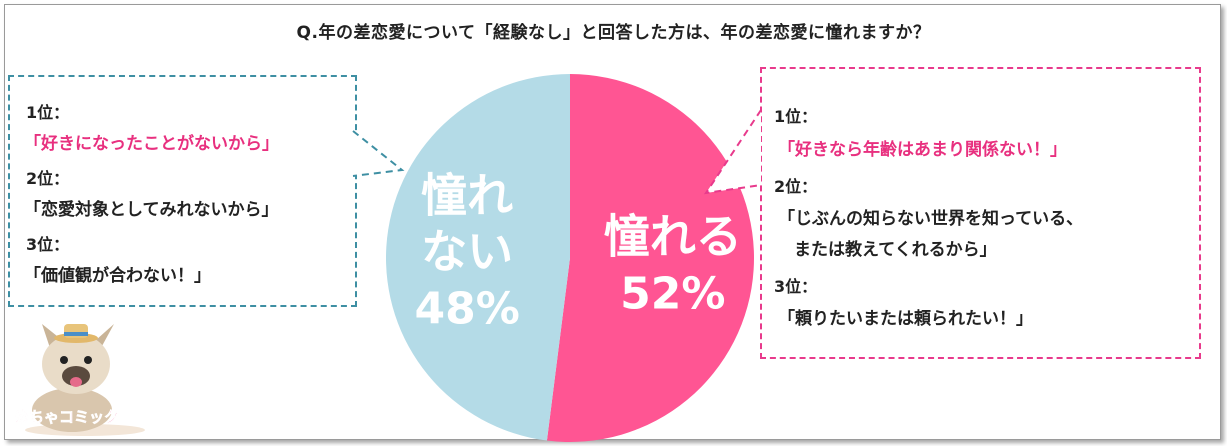 The height and width of the screenshot is (446, 1227). Describe the element at coordinates (467, 252) in the screenshot. I see `slice-category-label: ない` at that location.